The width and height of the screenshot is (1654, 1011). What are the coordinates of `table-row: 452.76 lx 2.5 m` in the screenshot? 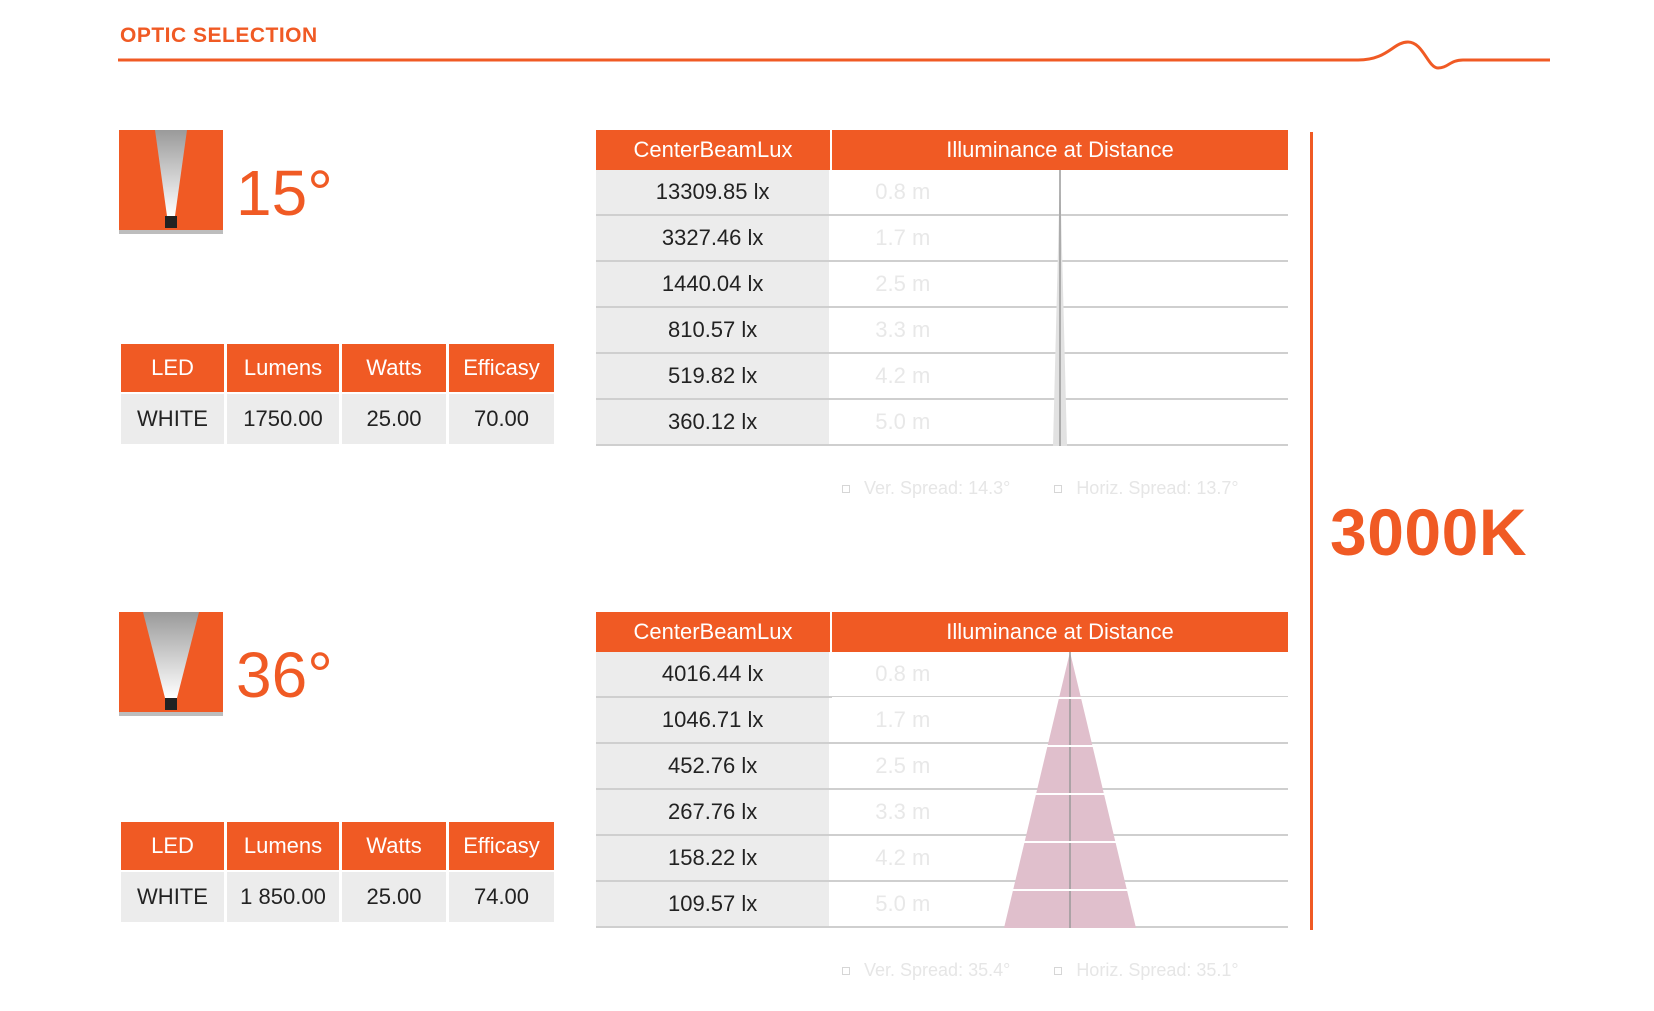 It's located at (942, 767).